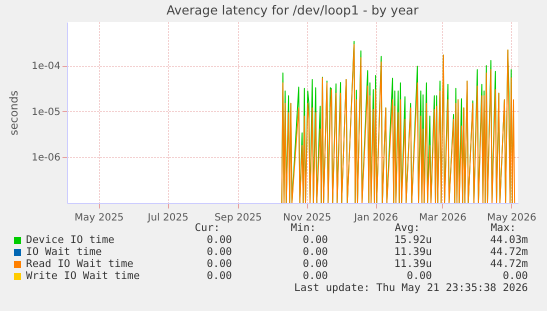 This screenshot has height=311, width=547. What do you see at coordinates (70, 240) in the screenshot?
I see `legend-label: Device IO time` at bounding box center [70, 240].